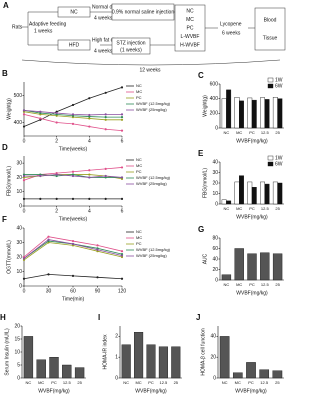  Describe the element at coordinates (270, 20) in the screenshot. I see `node: Blood` at that location.